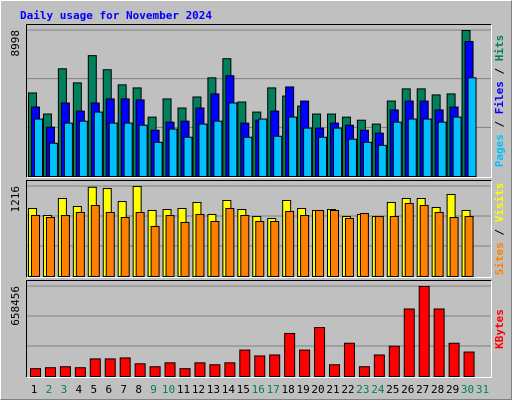  I want to click on legend-entry: Files, so click(499, 97).